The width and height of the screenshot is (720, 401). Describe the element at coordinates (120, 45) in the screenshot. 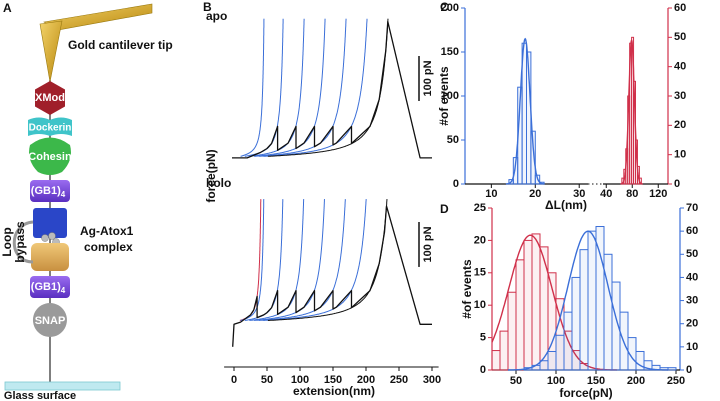

I see `tip-label: Gold cantilever tip` at that location.